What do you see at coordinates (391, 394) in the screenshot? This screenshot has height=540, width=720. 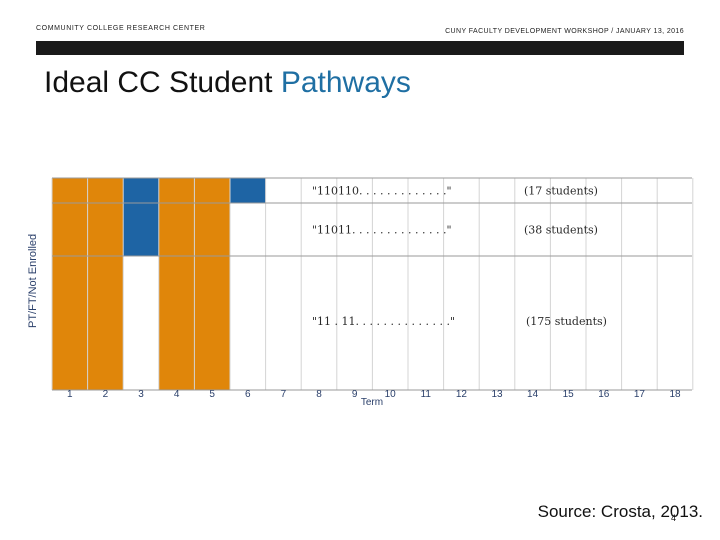 I see `x-tick-label: 10` at bounding box center [391, 394].